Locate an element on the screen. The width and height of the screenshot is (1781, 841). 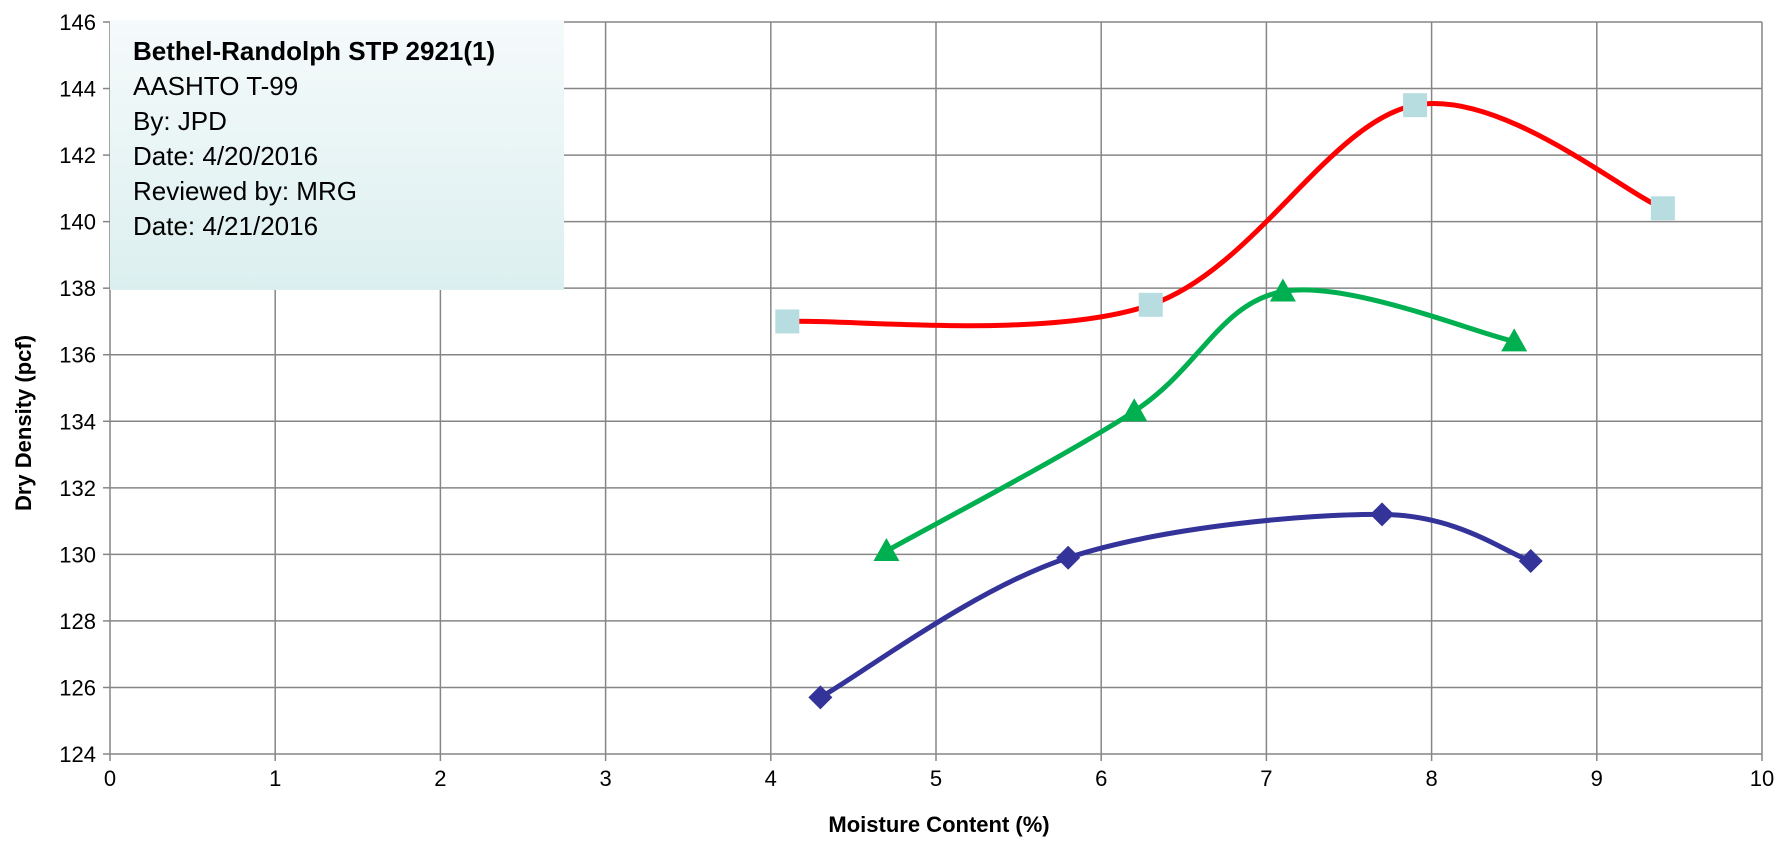
series-3-line is located at coordinates (1175, 605).